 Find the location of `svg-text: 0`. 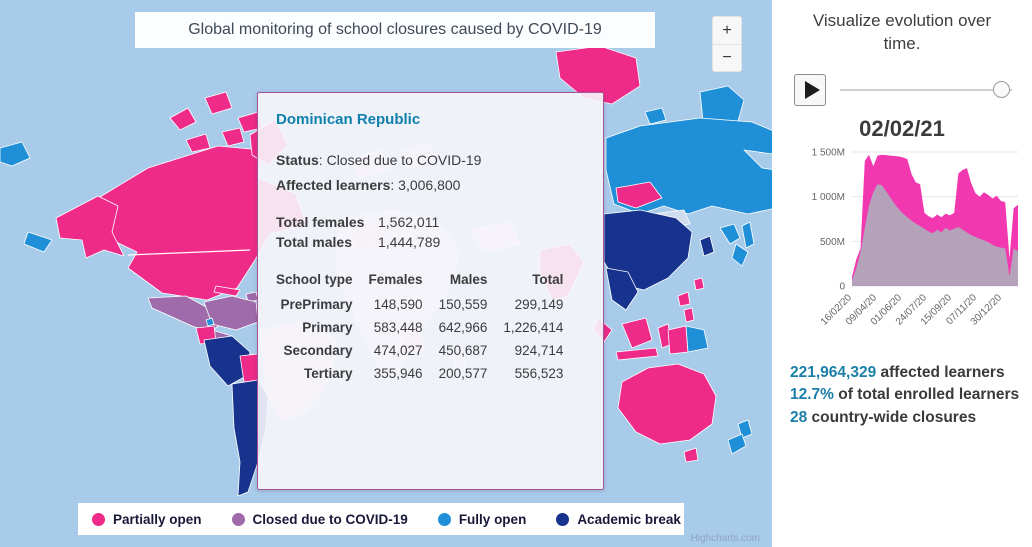

svg-text: 0 is located at coordinates (842, 286).